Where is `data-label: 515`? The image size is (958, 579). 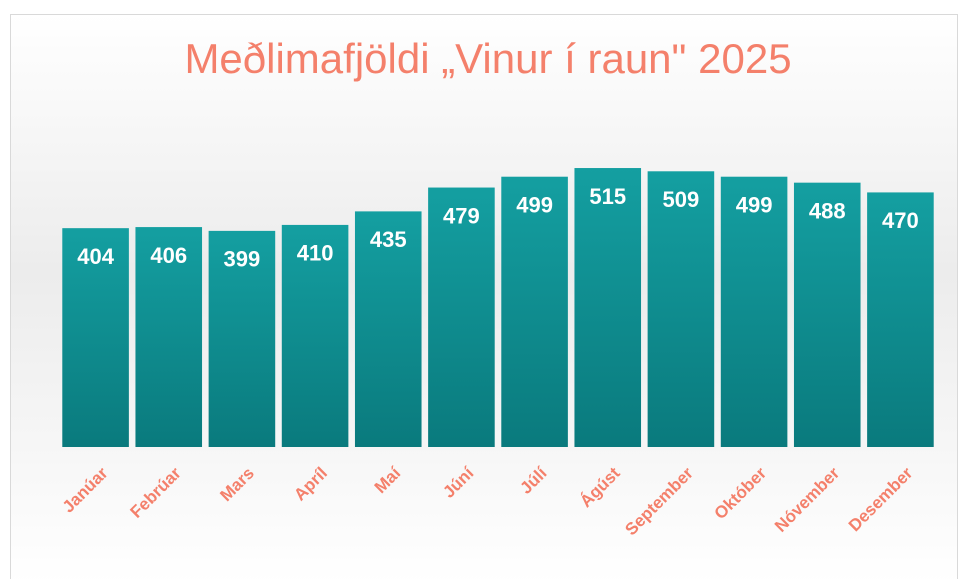 data-label: 515 is located at coordinates (607, 196).